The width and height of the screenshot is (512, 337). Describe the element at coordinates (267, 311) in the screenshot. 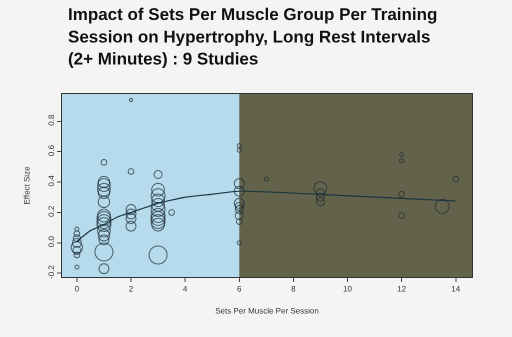

I see `x-axis-title: Sets Per Muscle Per Session` at that location.